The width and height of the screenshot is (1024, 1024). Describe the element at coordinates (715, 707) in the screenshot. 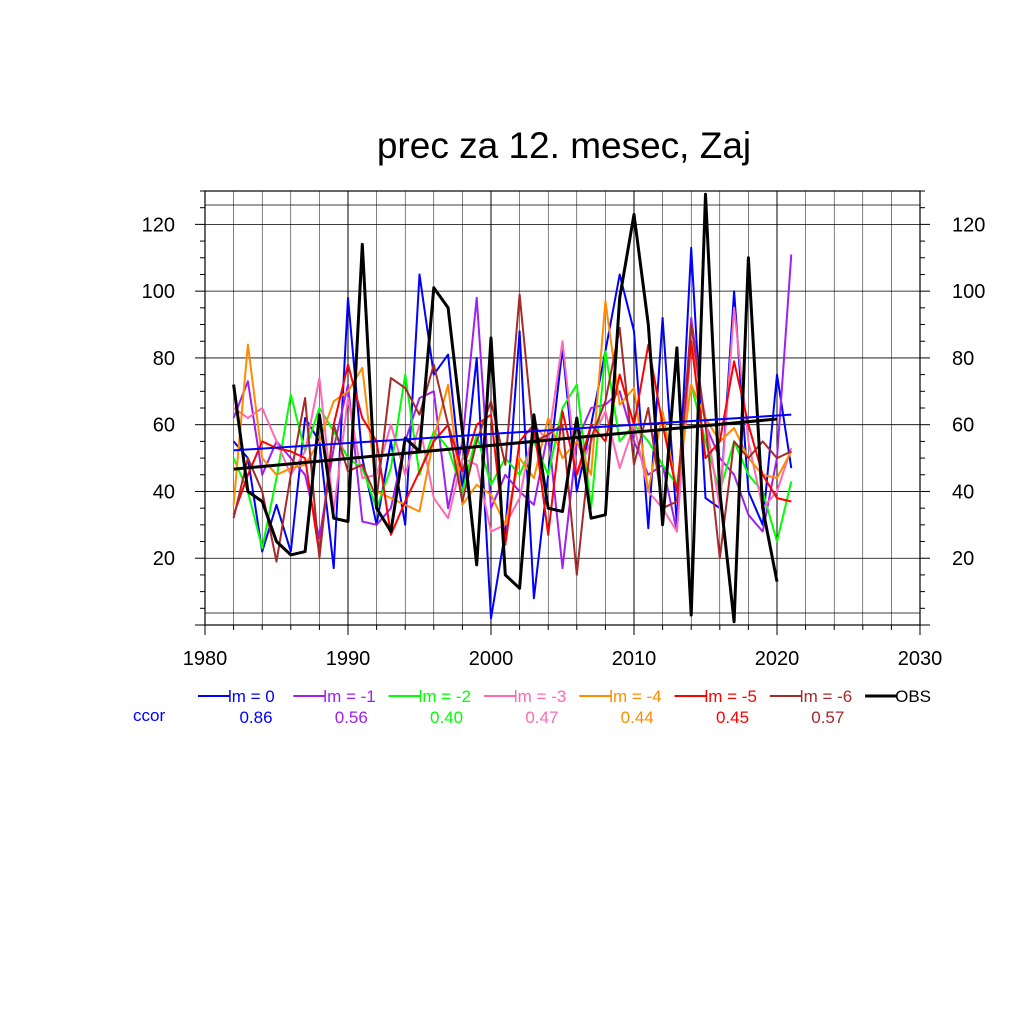

I see `legend-item: lm = -5 0.45` at that location.